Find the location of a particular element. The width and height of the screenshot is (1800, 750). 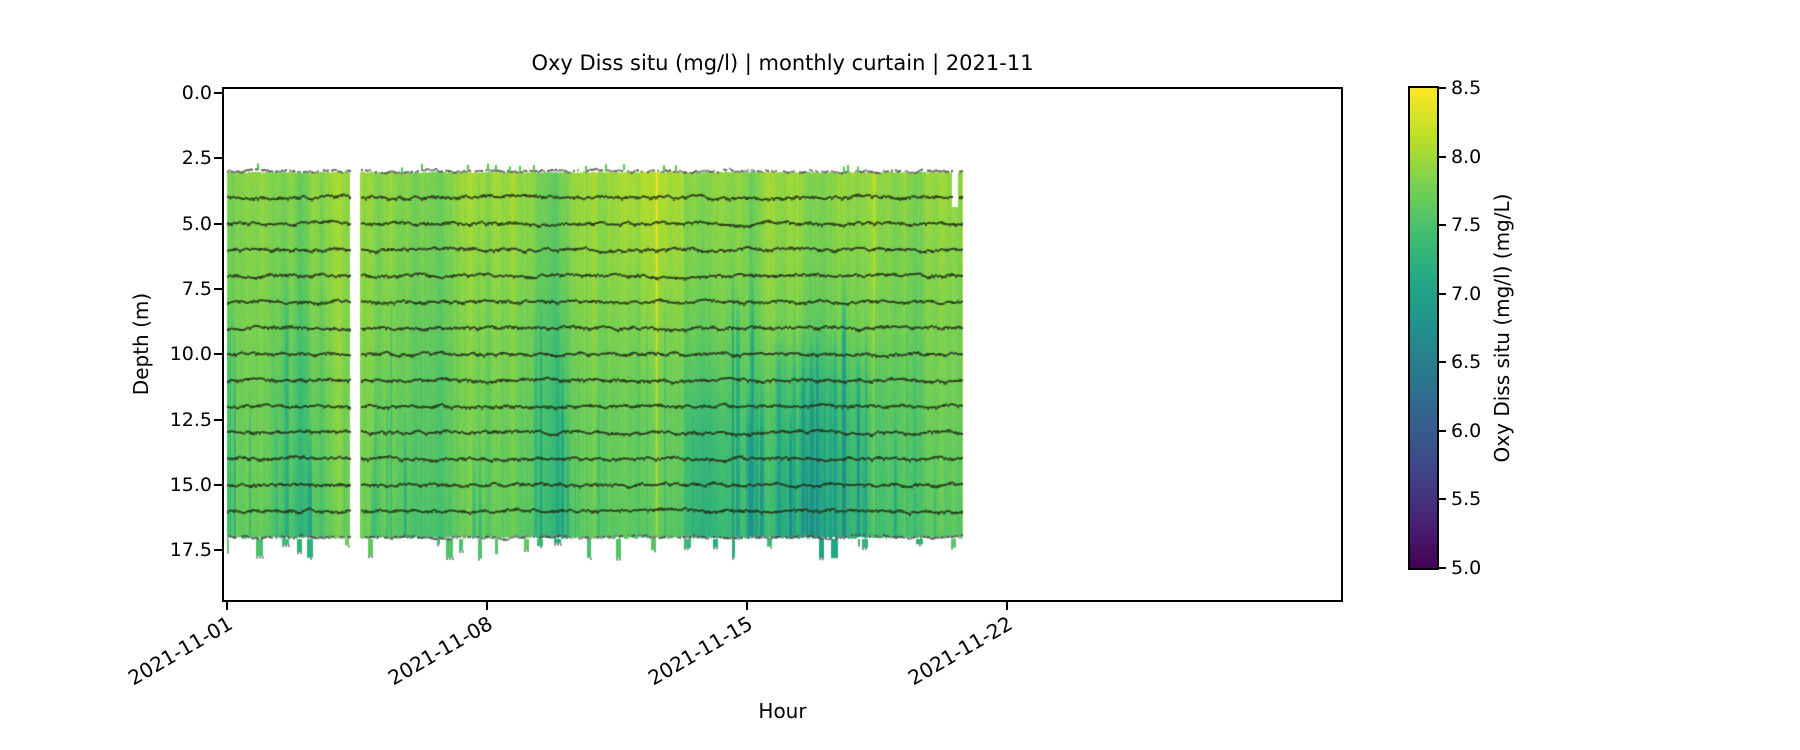

y-tick-label: 12.5 is located at coordinates (190, 419).